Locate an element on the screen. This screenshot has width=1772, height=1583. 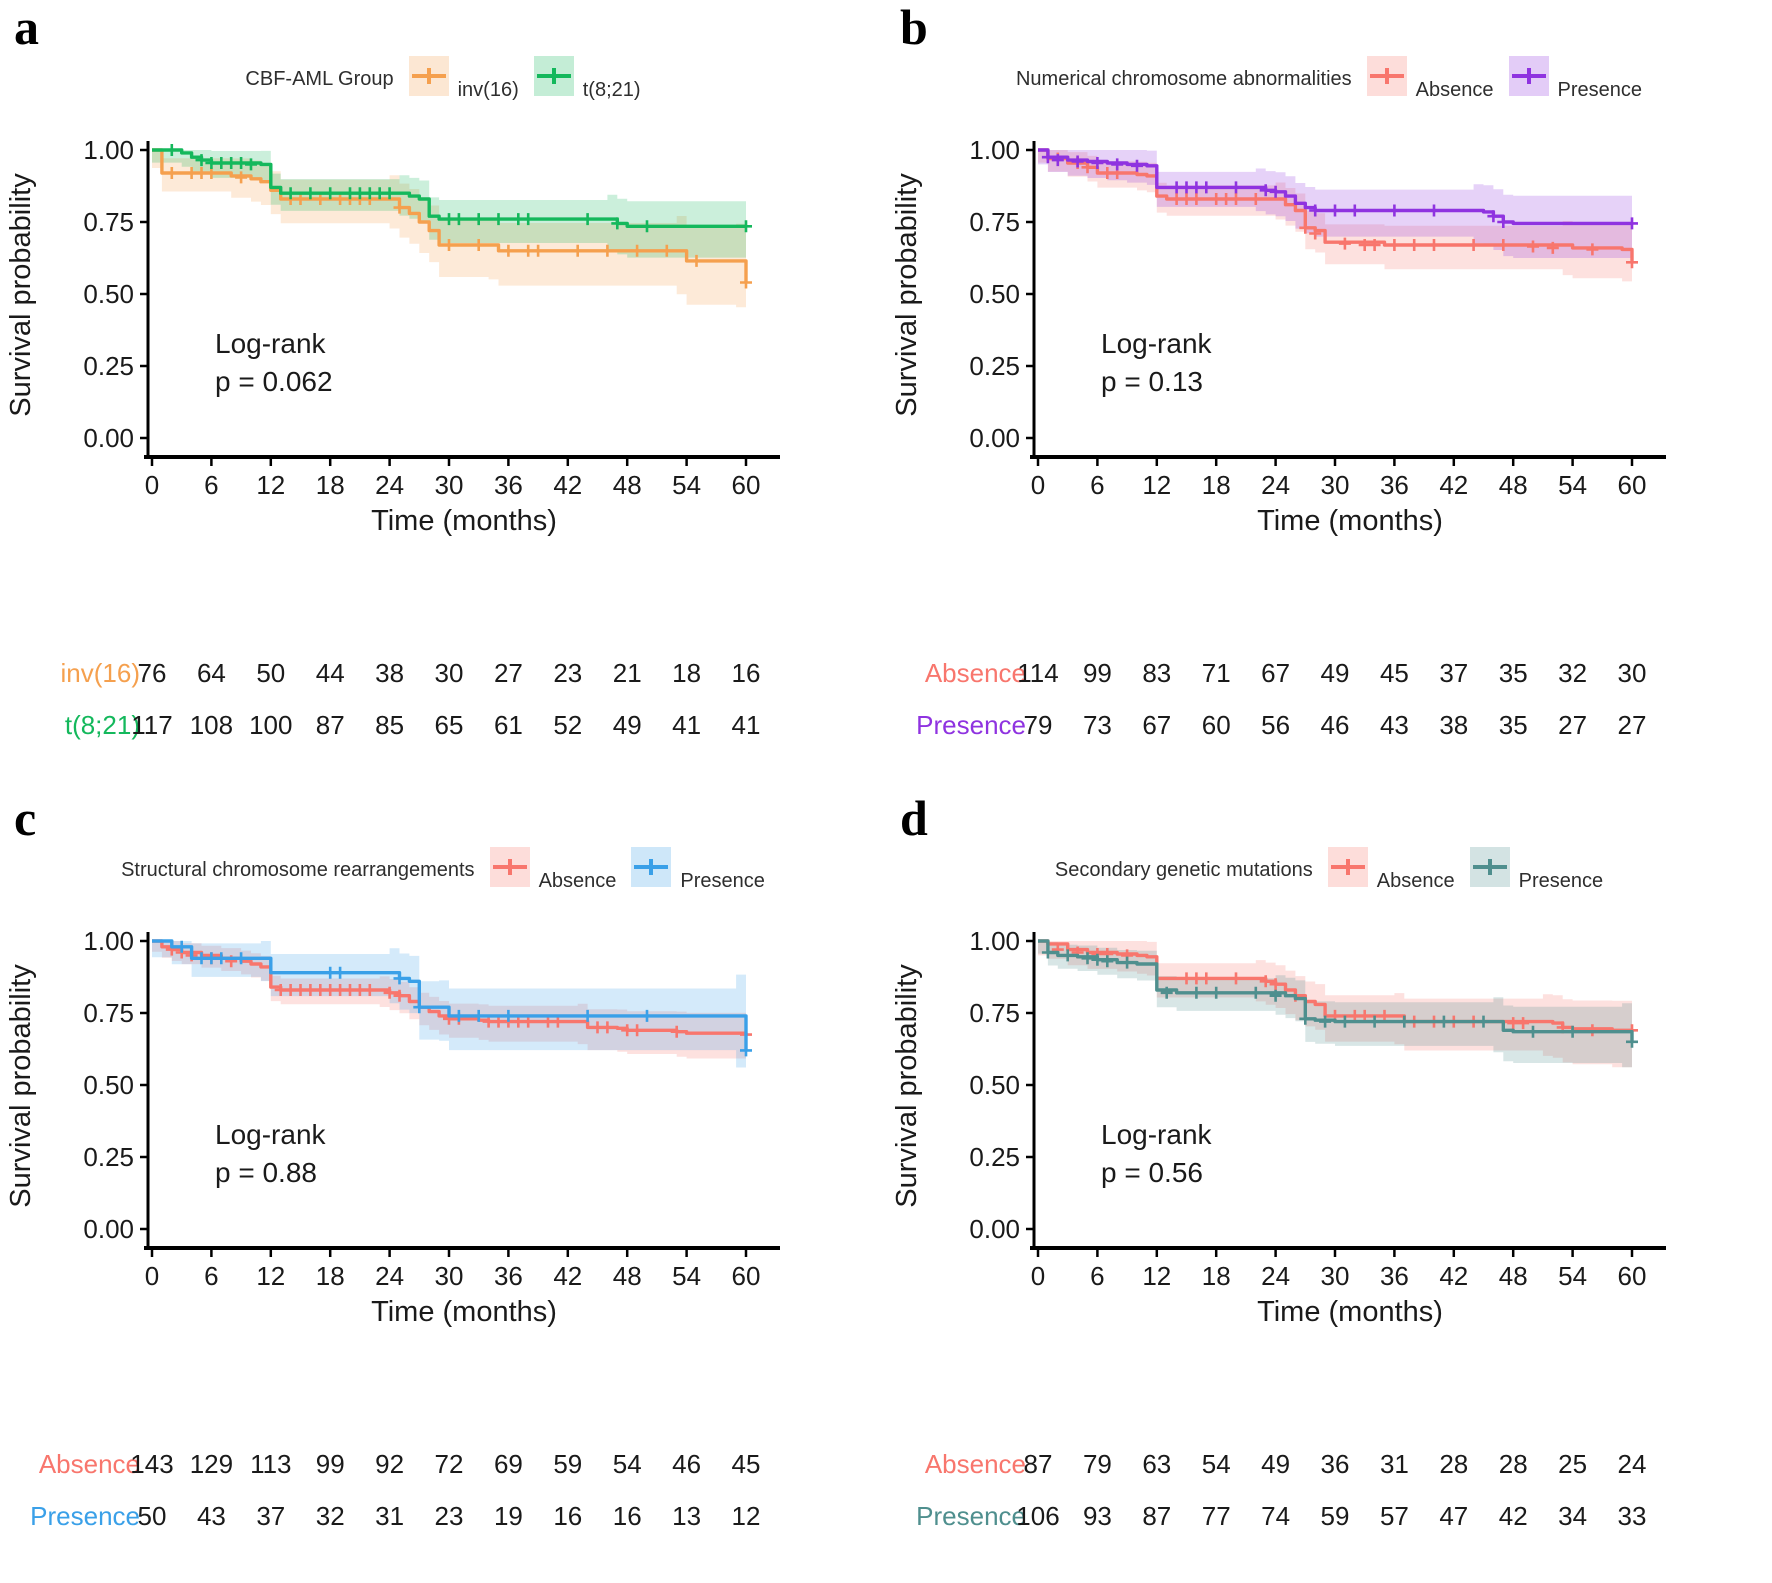
risk-count: 99 is located at coordinates (1097, 673).